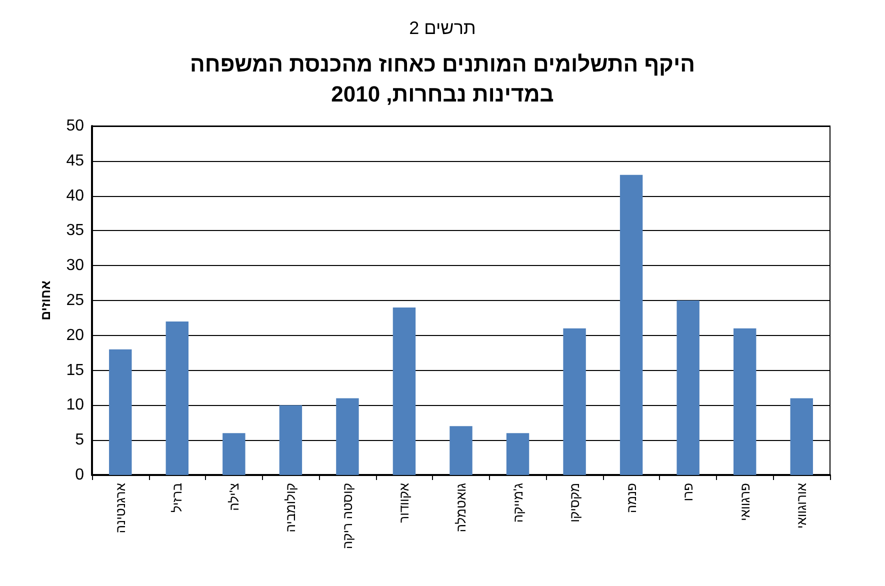  I want to click on x-tick-label: ארגנטינה, so click(120, 508).